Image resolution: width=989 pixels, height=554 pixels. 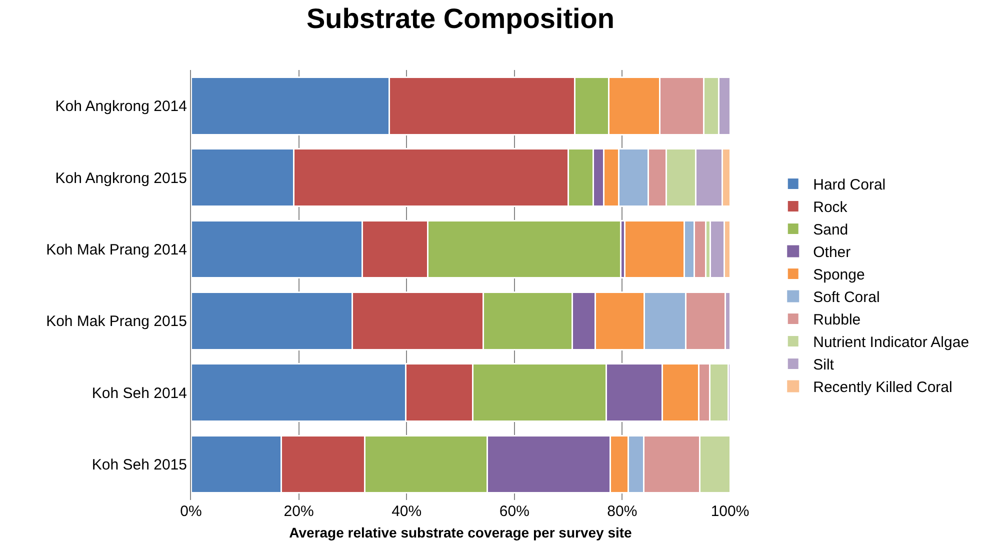 What do you see at coordinates (622, 511) in the screenshot?
I see `x-tick-label: 80%` at bounding box center [622, 511].